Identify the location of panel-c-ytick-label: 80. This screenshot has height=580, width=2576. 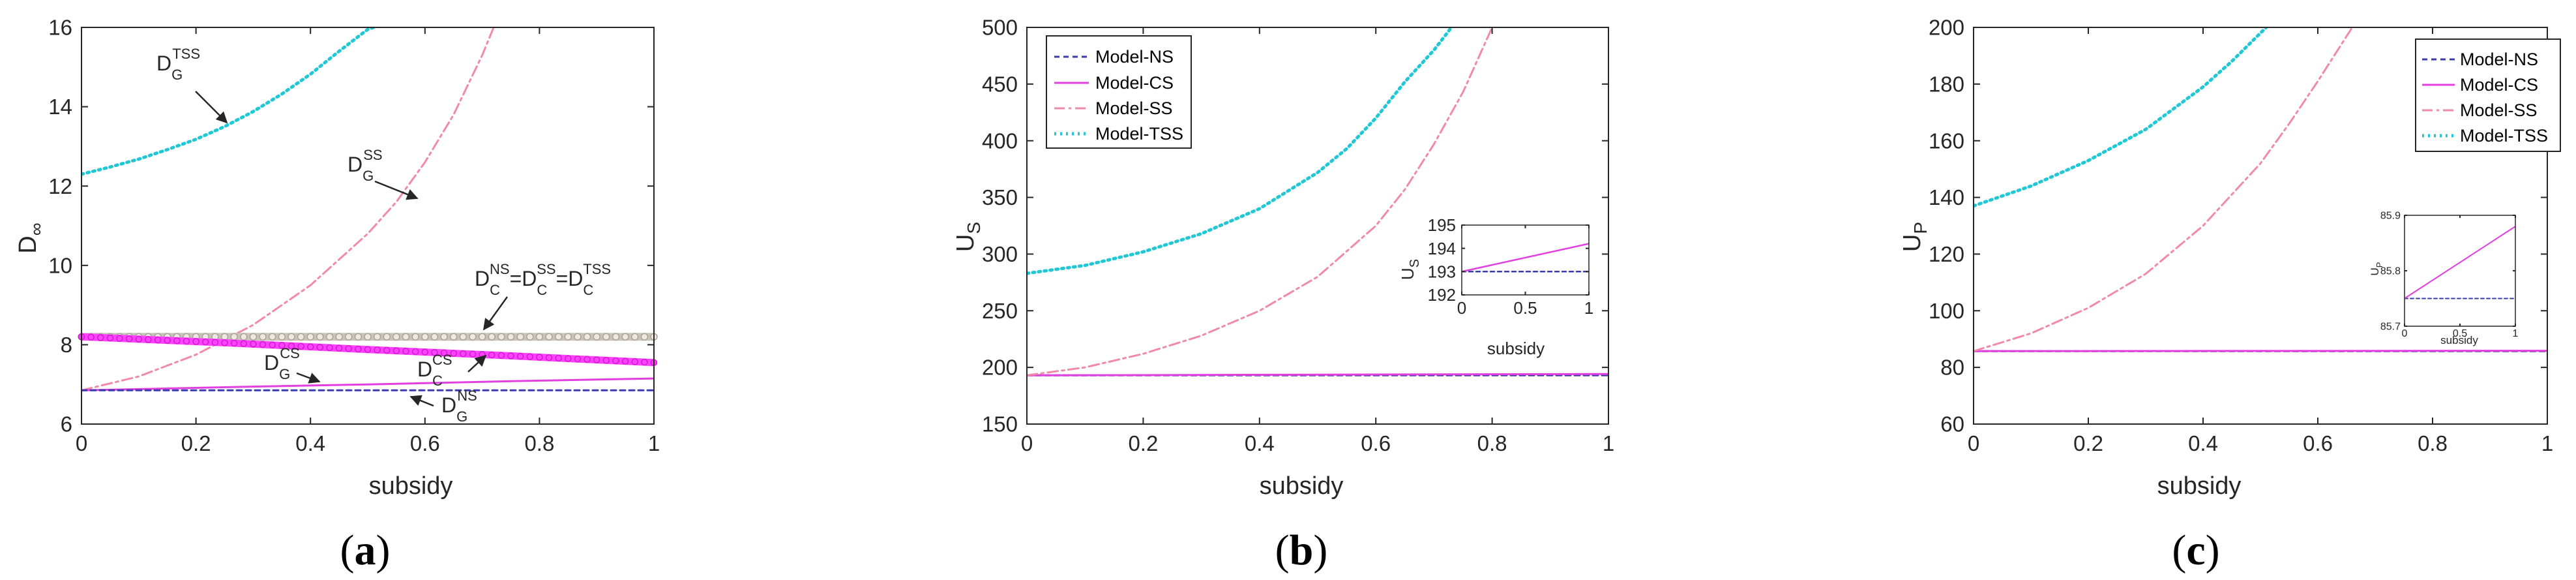
(1952, 368).